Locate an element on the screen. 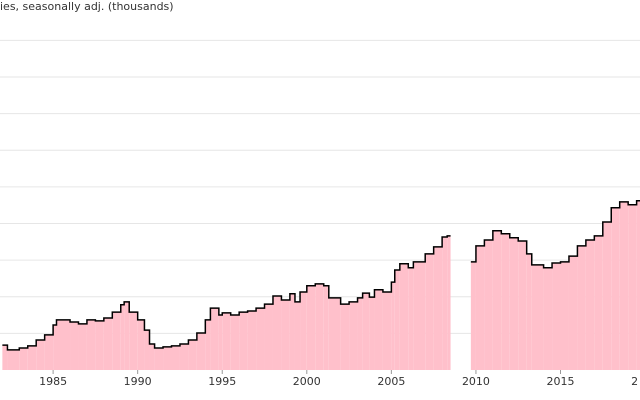  x-tick-label: 2005 is located at coordinates (391, 381).